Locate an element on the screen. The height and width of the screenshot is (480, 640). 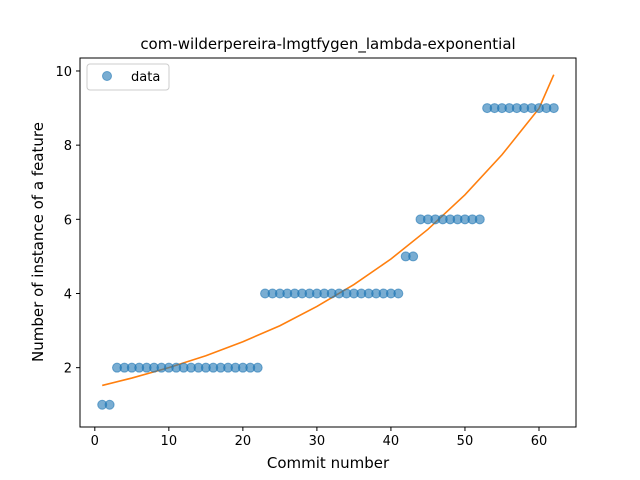
x-tick-label: 30 is located at coordinates (317, 441).